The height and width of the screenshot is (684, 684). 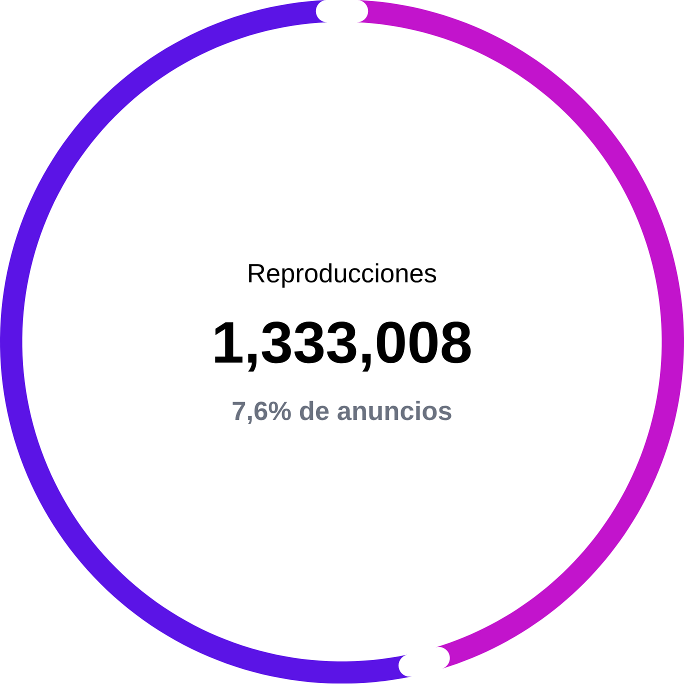 What do you see at coordinates (342, 275) in the screenshot?
I see `text: Reproducciones` at bounding box center [342, 275].